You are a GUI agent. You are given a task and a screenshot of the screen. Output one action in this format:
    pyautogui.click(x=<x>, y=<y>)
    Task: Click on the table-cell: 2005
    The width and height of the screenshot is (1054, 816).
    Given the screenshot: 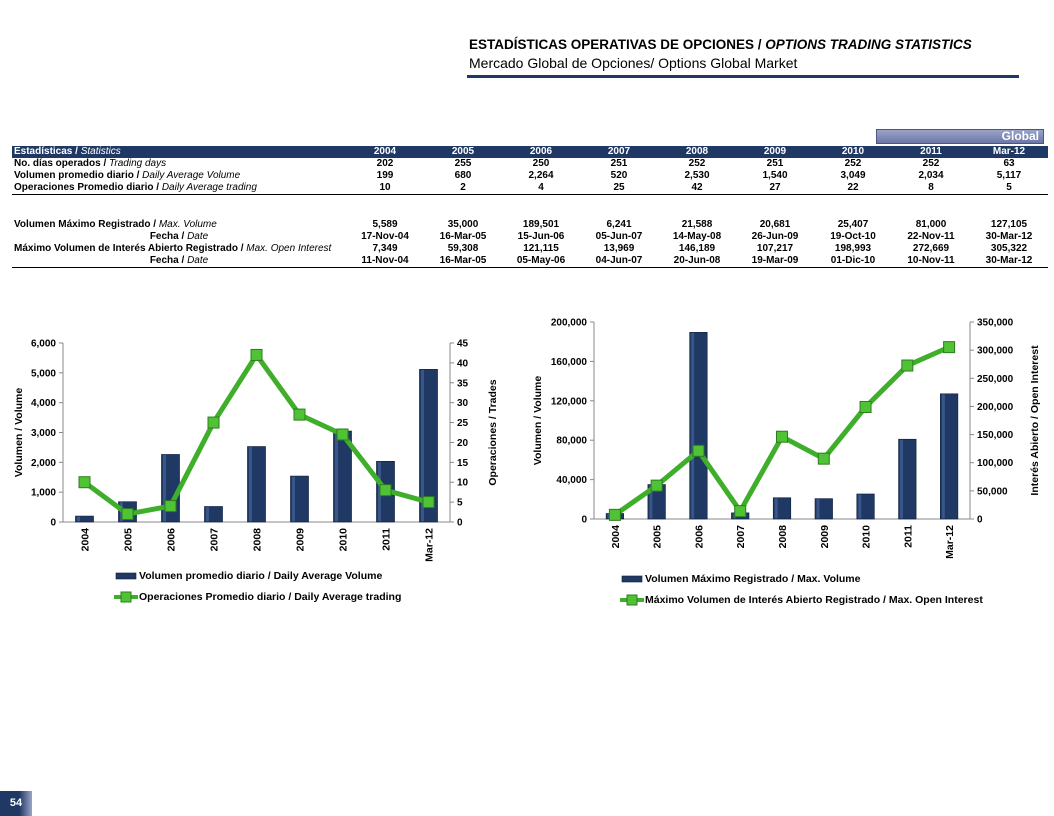 What is the action you would take?
    pyautogui.click(x=463, y=152)
    